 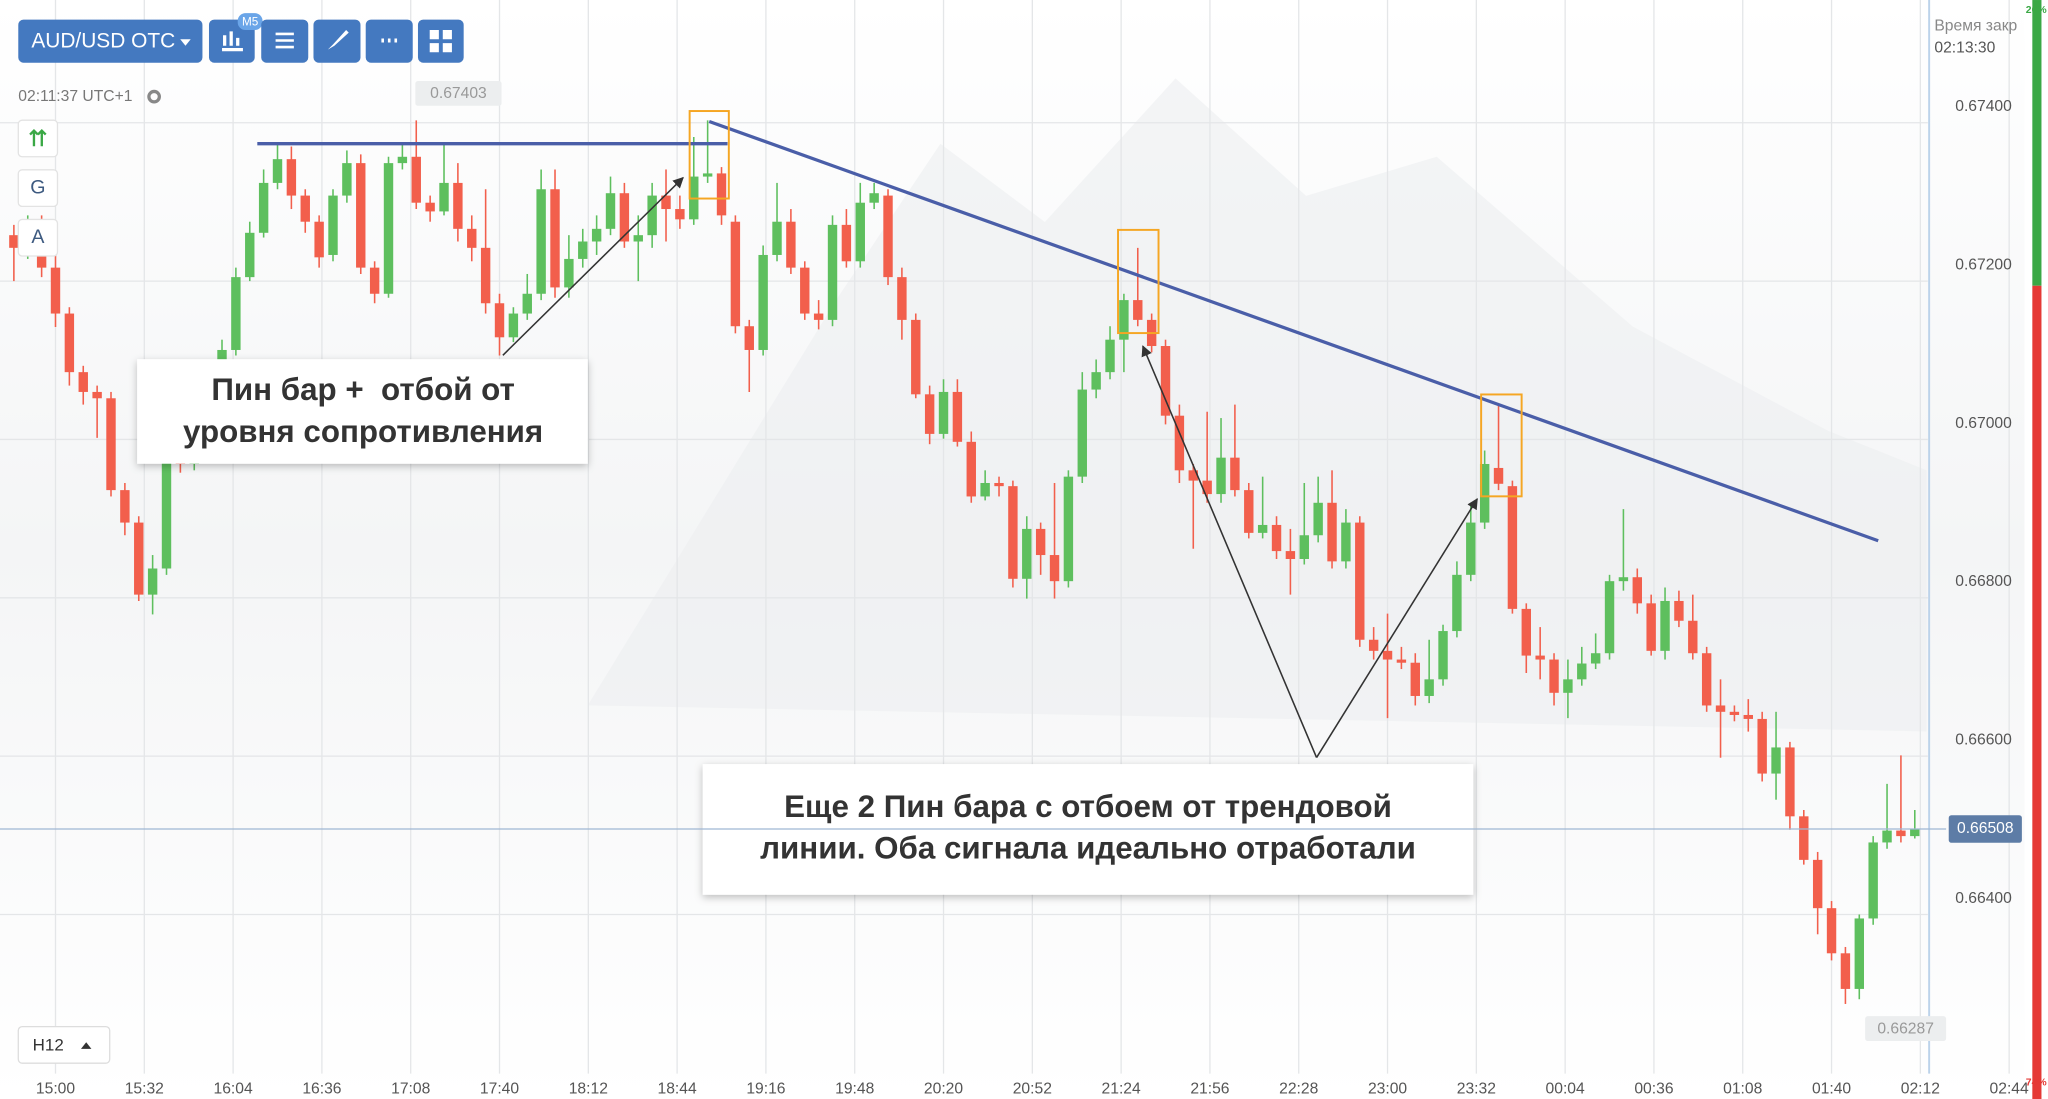 What do you see at coordinates (2037, 692) in the screenshot?
I see `sentiment-down` at bounding box center [2037, 692].